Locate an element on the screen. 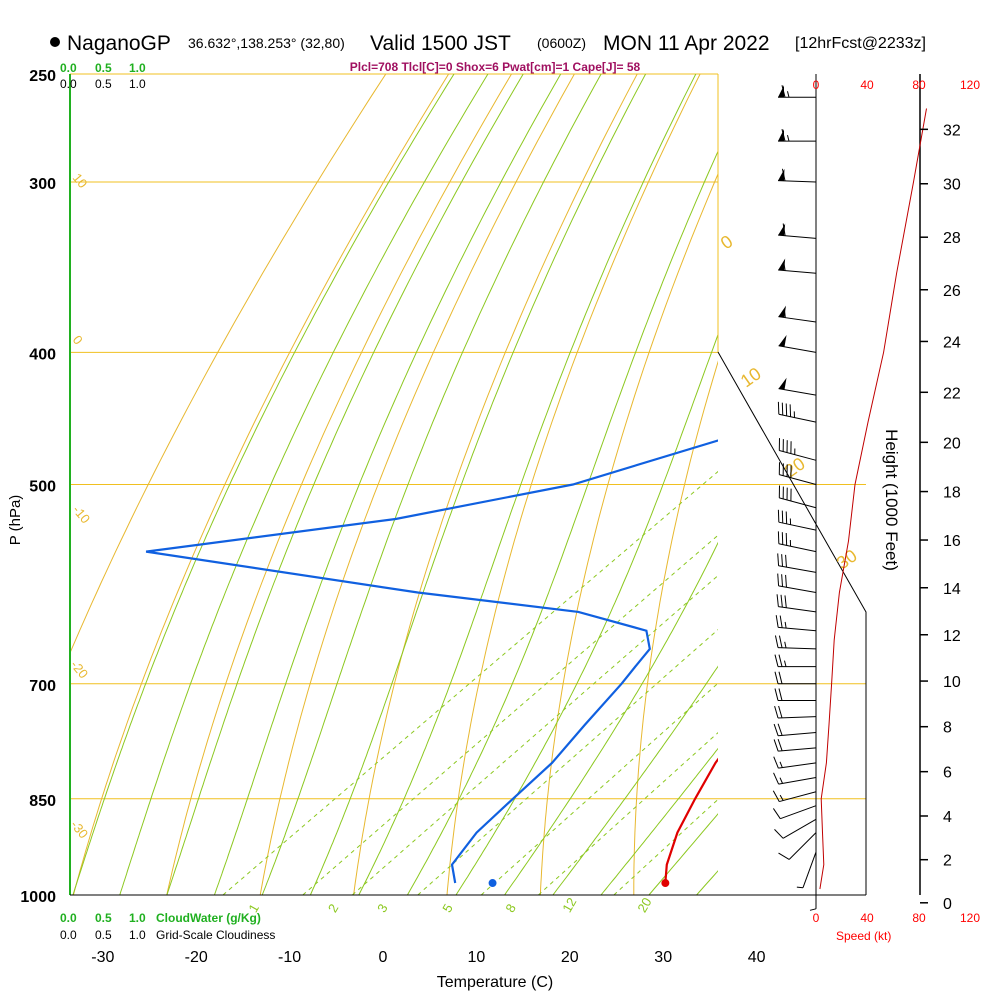 This screenshot has width=1000, height=1000. mixing-ratio-label: 5 is located at coordinates (447, 908).